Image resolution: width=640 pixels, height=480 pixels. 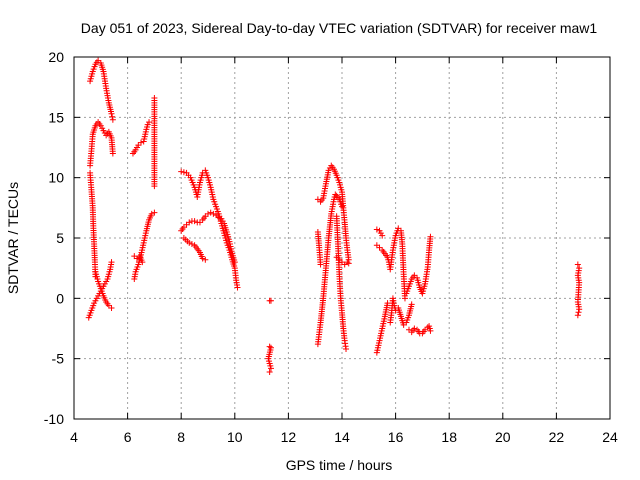 I want to click on x-tick-labels: 4 6 8 10 12 14 16 18 20 22 24, so click(x=344, y=437).